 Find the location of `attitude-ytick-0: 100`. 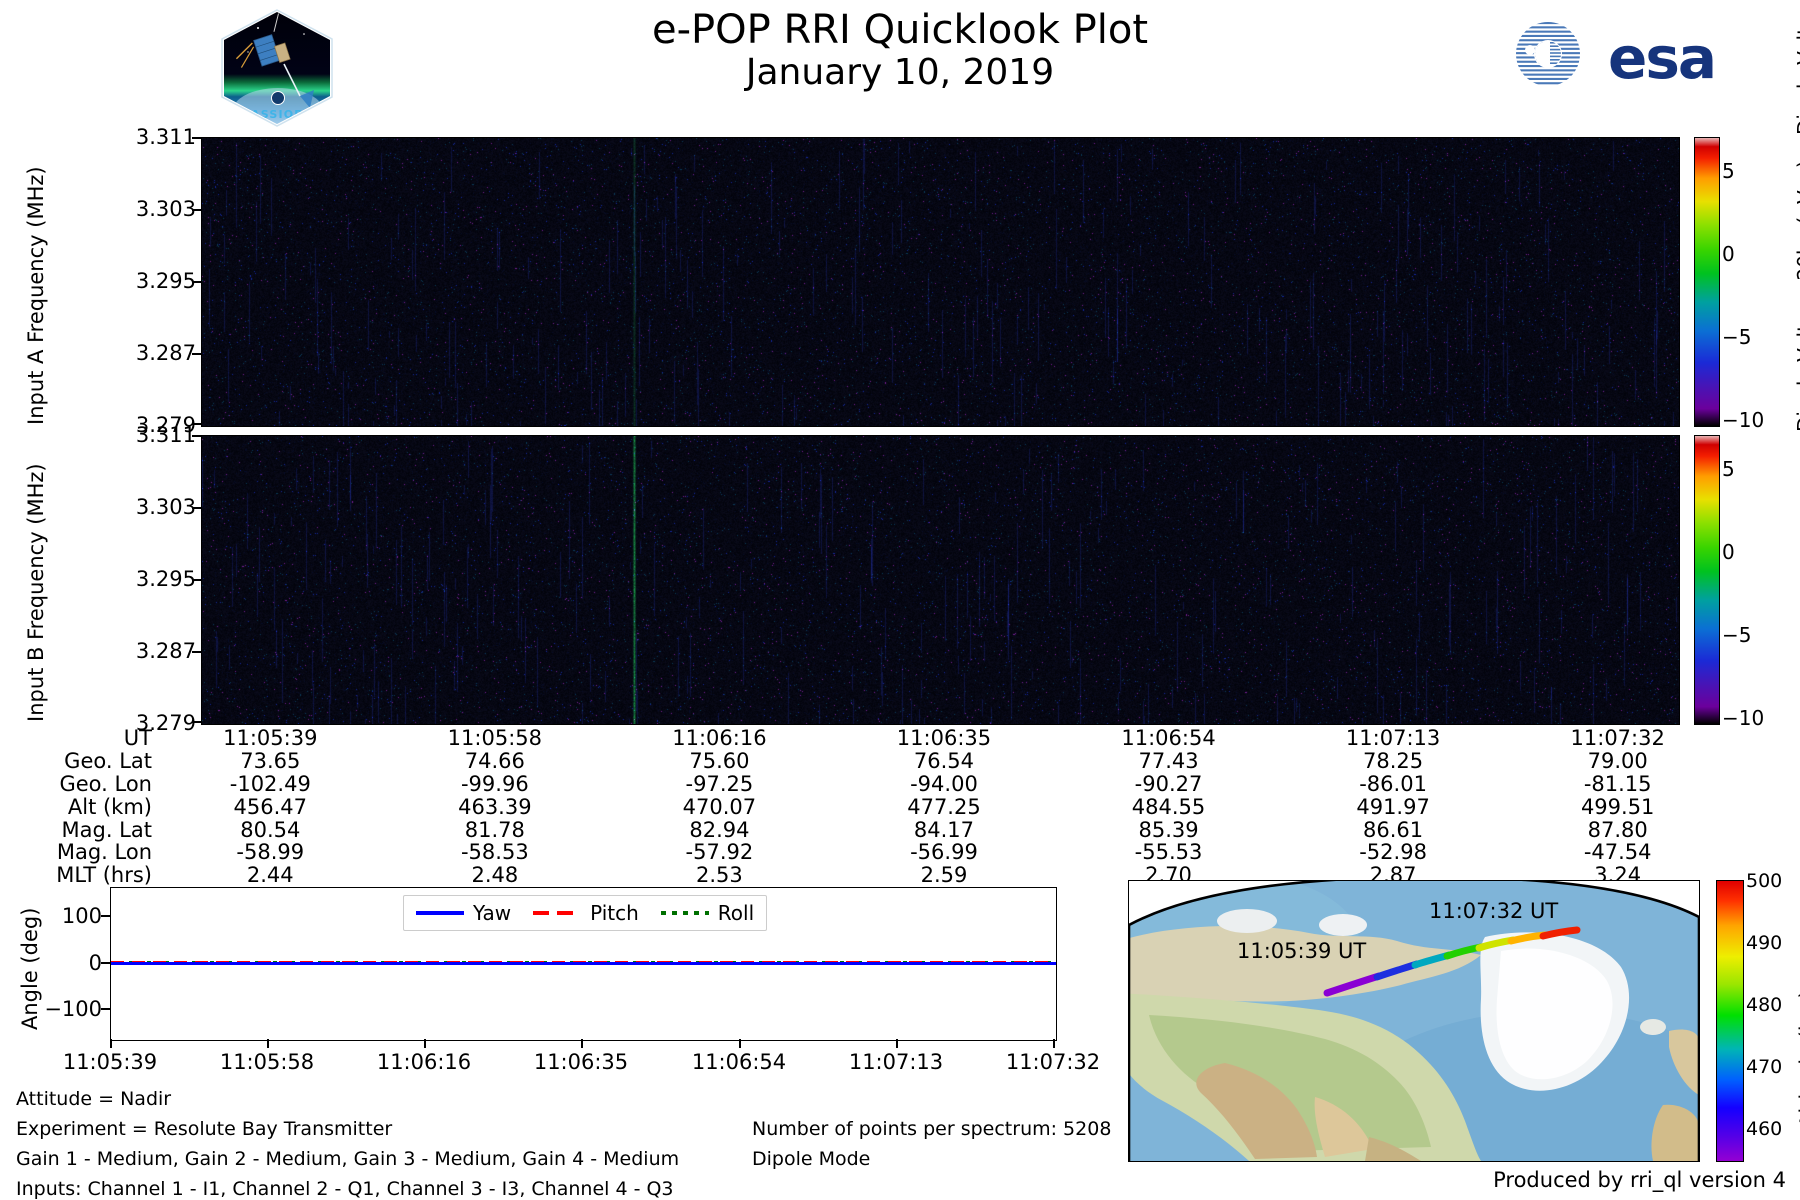

attitude-ytick-0: 100 is located at coordinates (81, 916).